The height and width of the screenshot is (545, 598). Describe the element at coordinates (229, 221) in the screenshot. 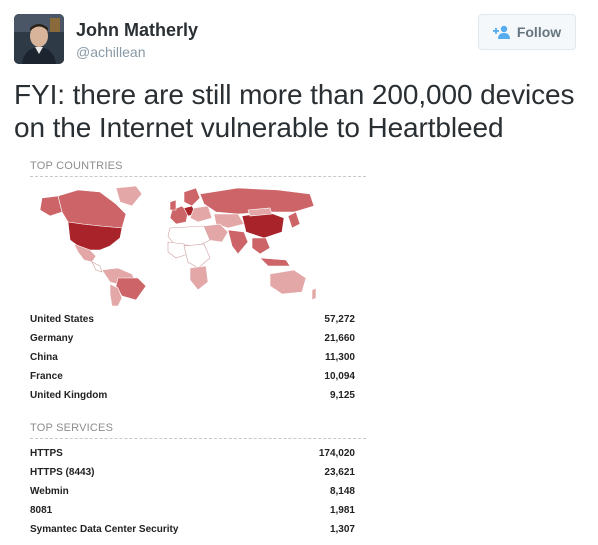

I see `map-central-asia` at that location.